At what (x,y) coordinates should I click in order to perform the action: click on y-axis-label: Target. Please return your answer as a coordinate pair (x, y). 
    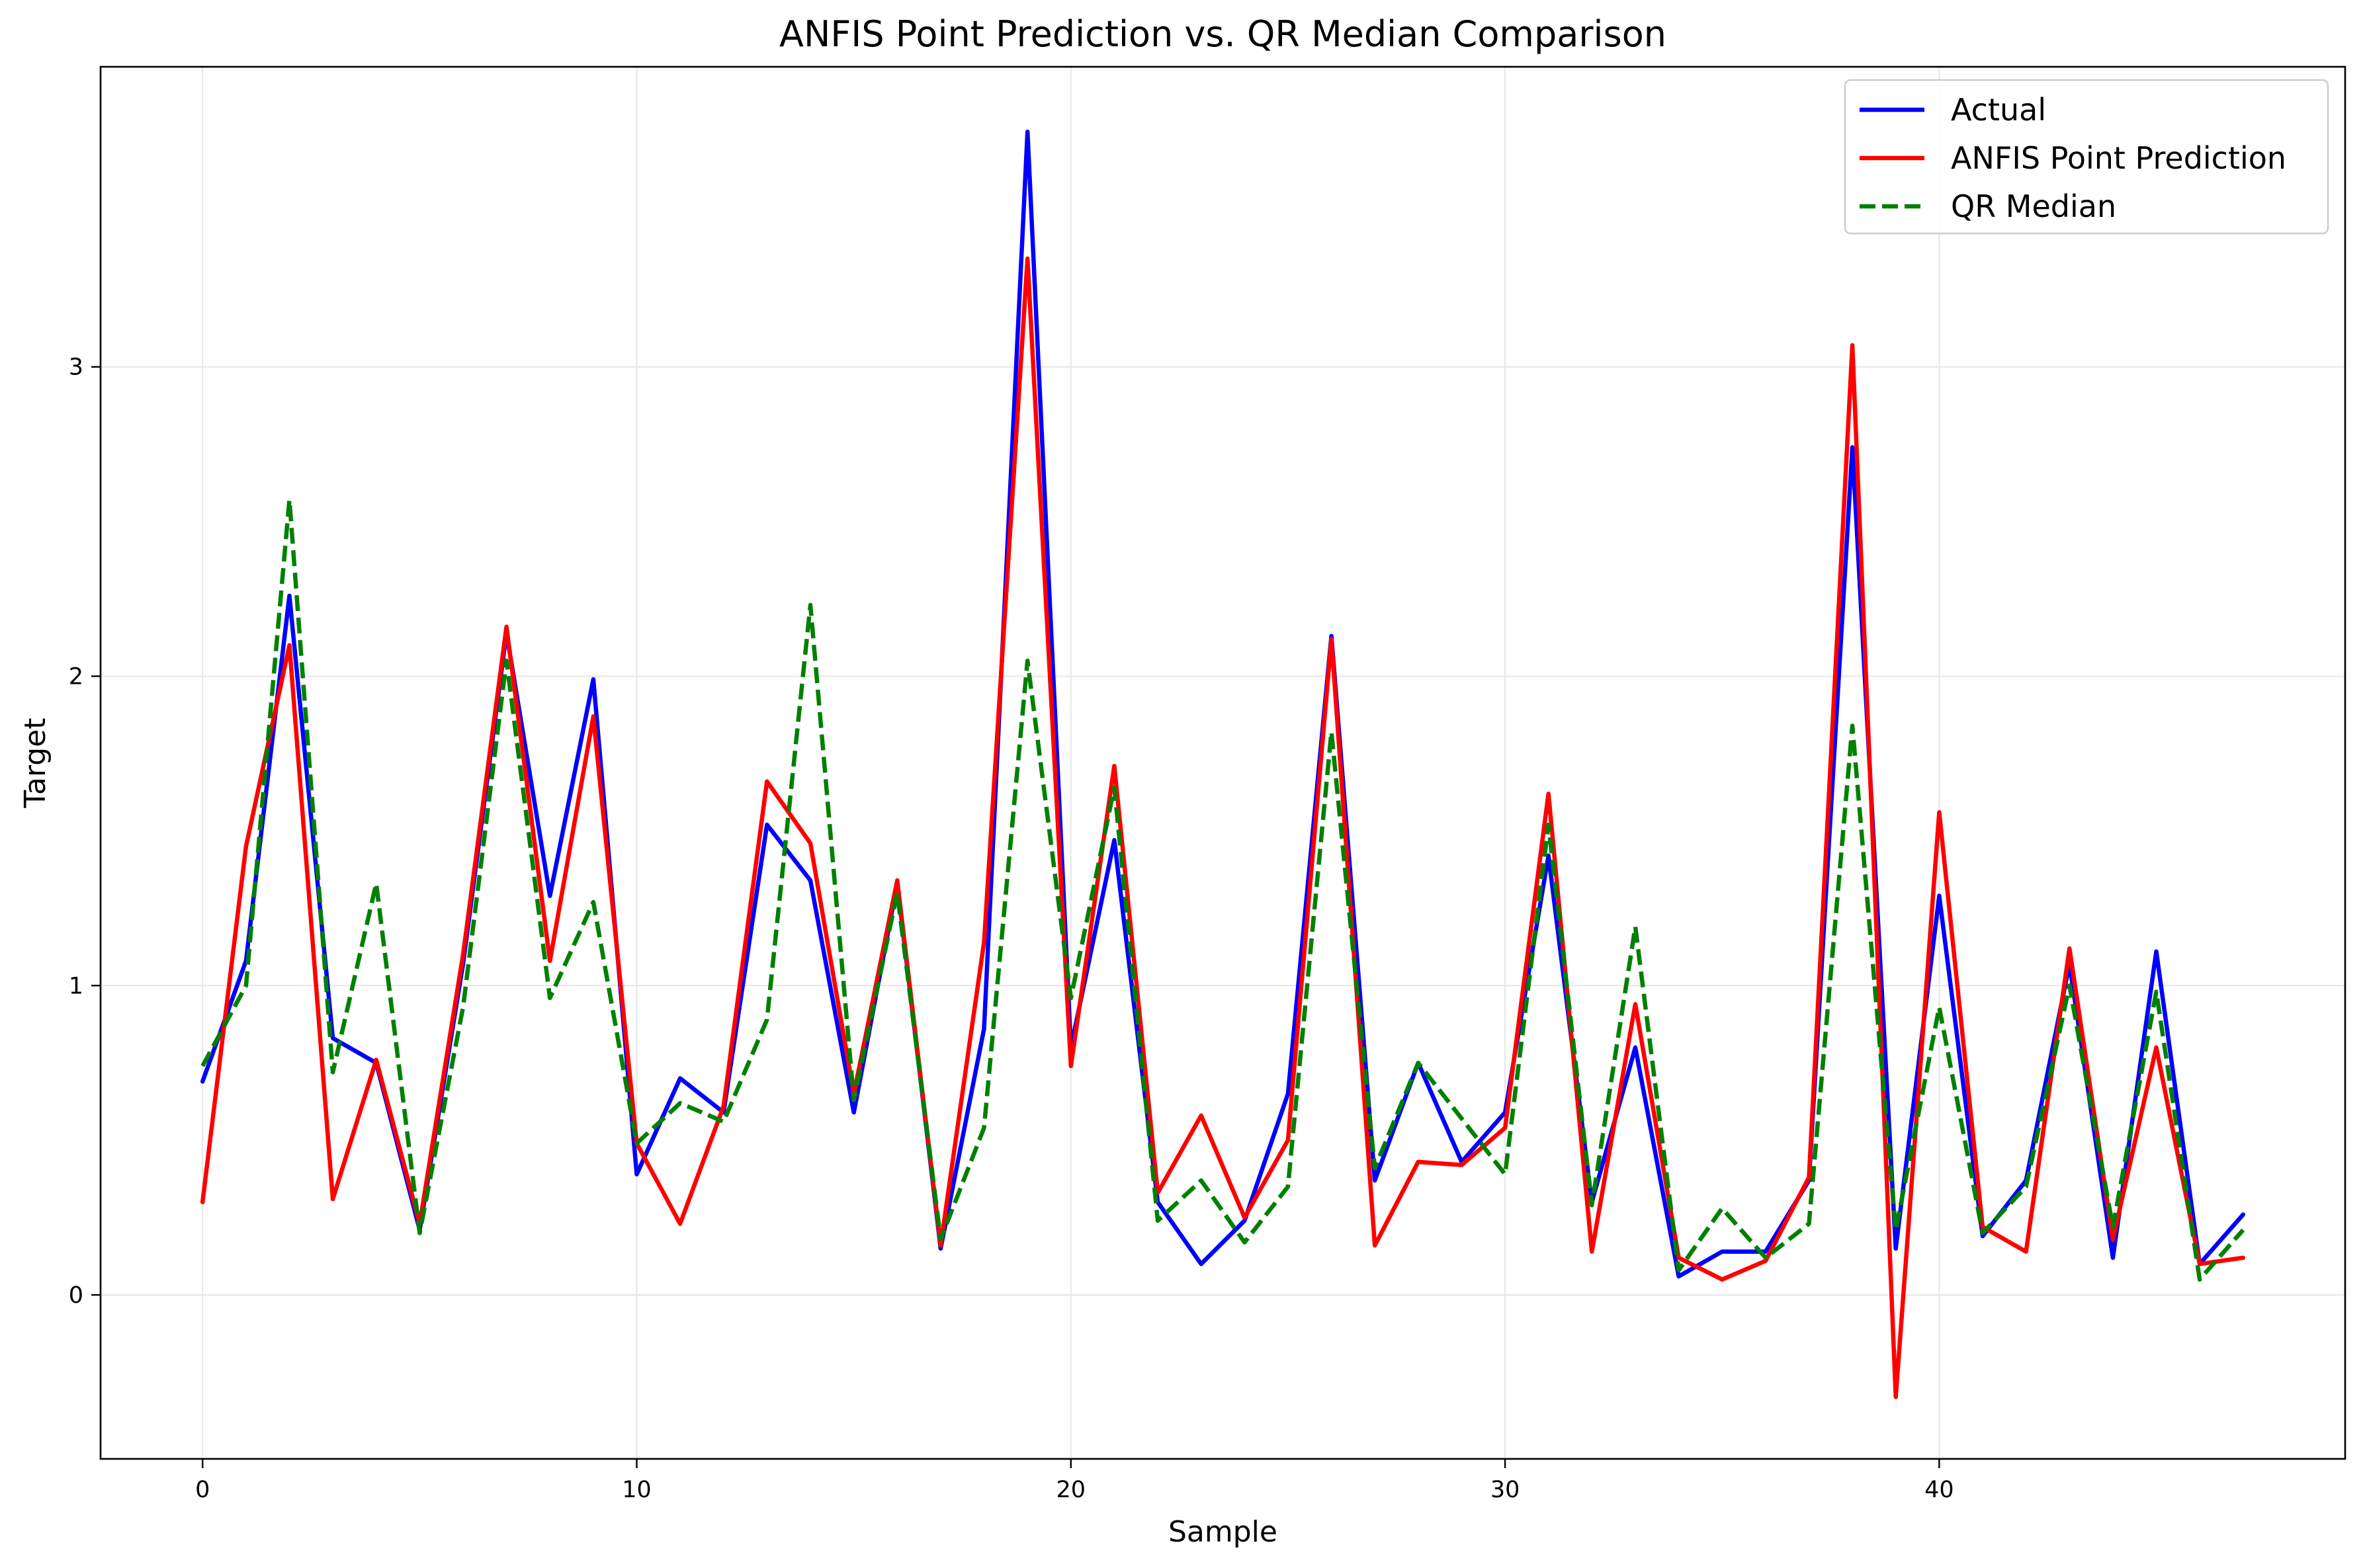
    Looking at the image, I should click on (35, 763).